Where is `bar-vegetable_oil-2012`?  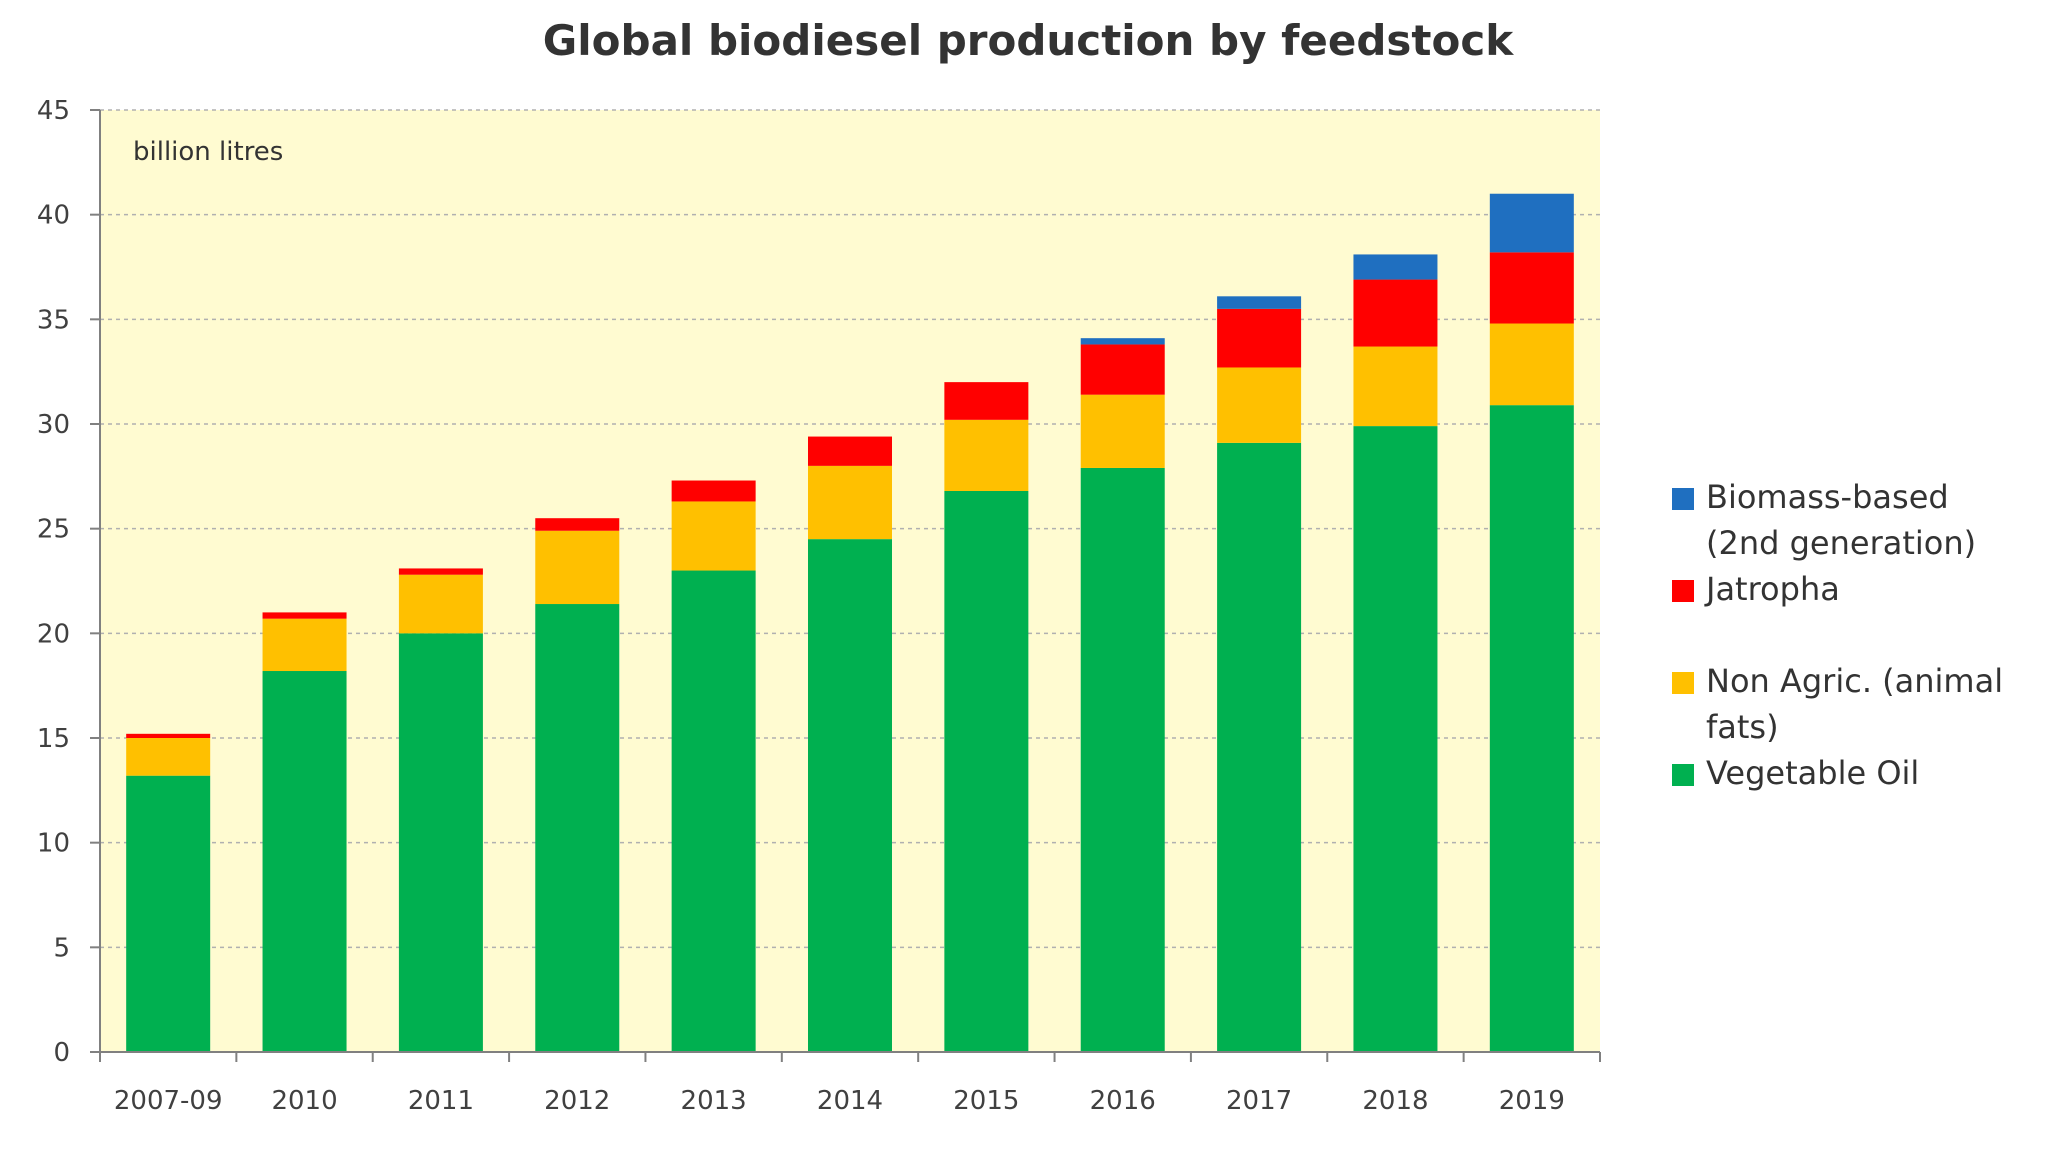 bar-vegetable_oil-2012 is located at coordinates (577, 828).